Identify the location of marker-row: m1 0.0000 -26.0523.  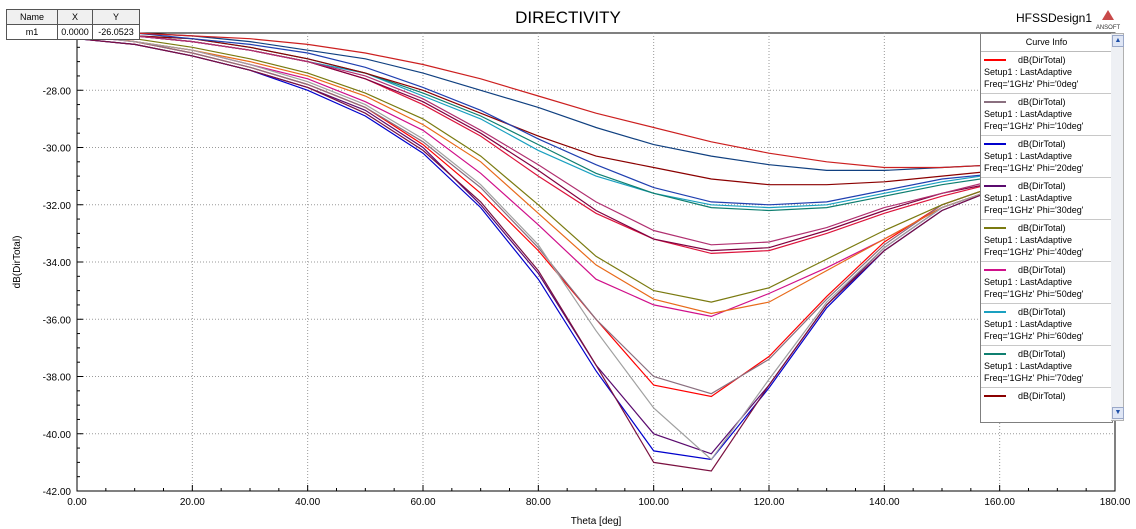
(73, 32).